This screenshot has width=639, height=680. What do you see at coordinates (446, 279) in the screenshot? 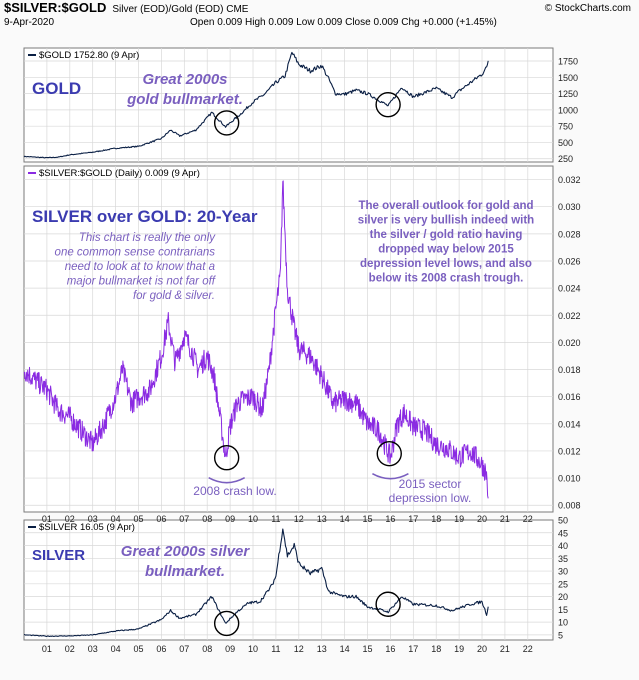
I see `ratio-annotation-right-line: below its 2008 crash trough.` at bounding box center [446, 279].